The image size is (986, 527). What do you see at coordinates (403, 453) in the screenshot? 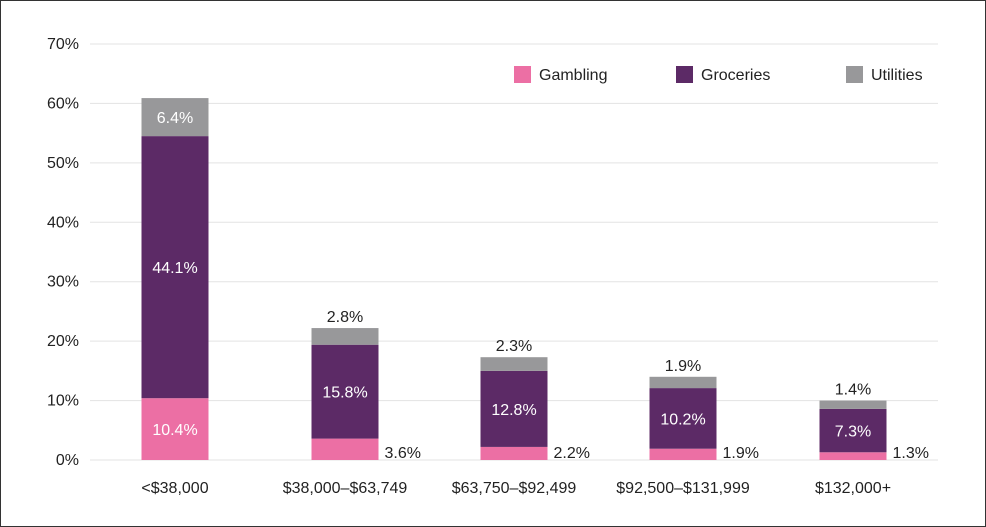
I see `data-label: 3.6%` at bounding box center [403, 453].